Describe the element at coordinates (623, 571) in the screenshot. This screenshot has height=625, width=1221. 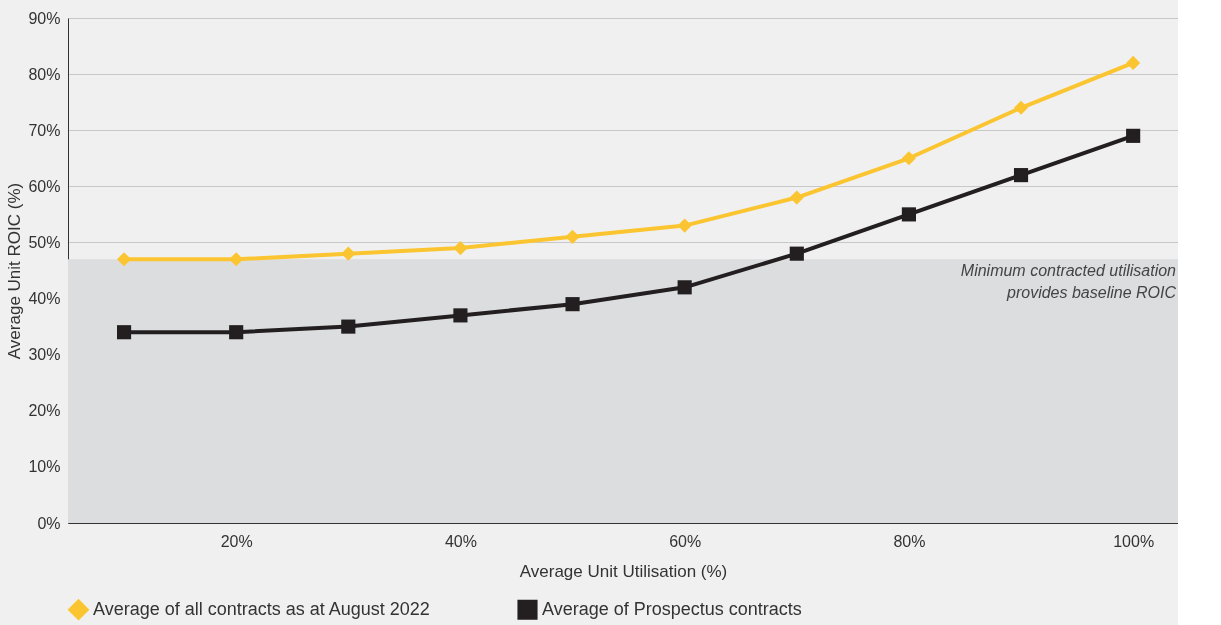
I see `x-axis-title: Average Unit Utilisation (%)` at that location.